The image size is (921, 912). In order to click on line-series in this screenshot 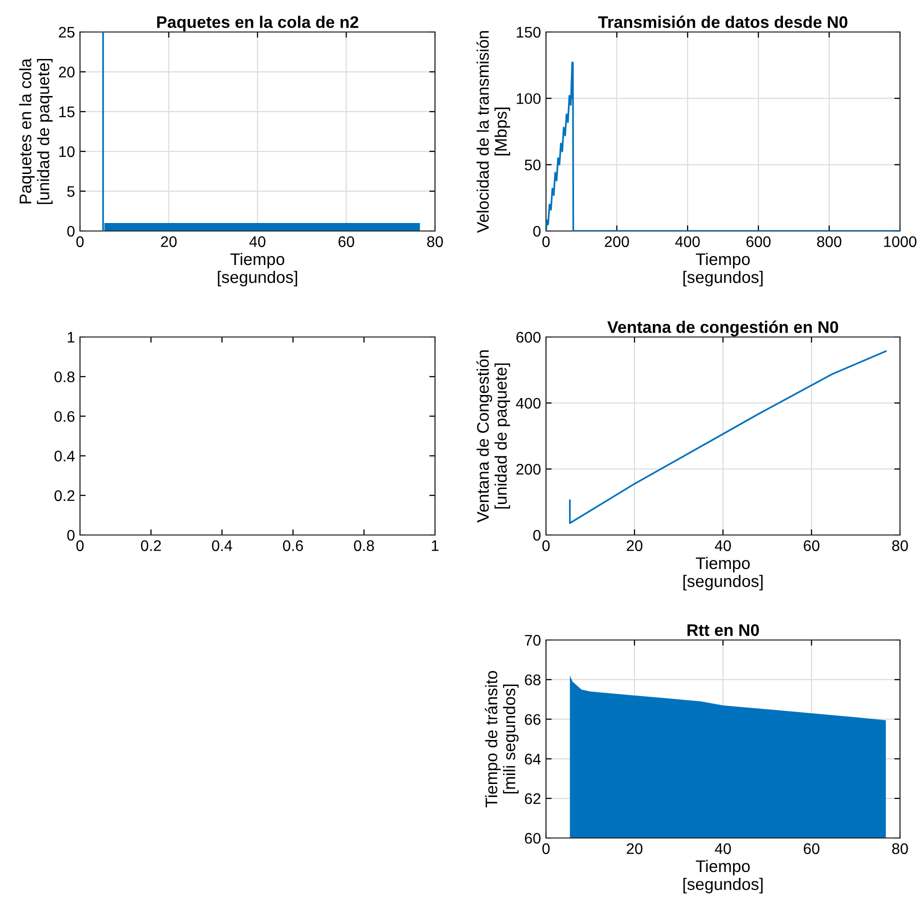, I will do `click(728, 437)`.